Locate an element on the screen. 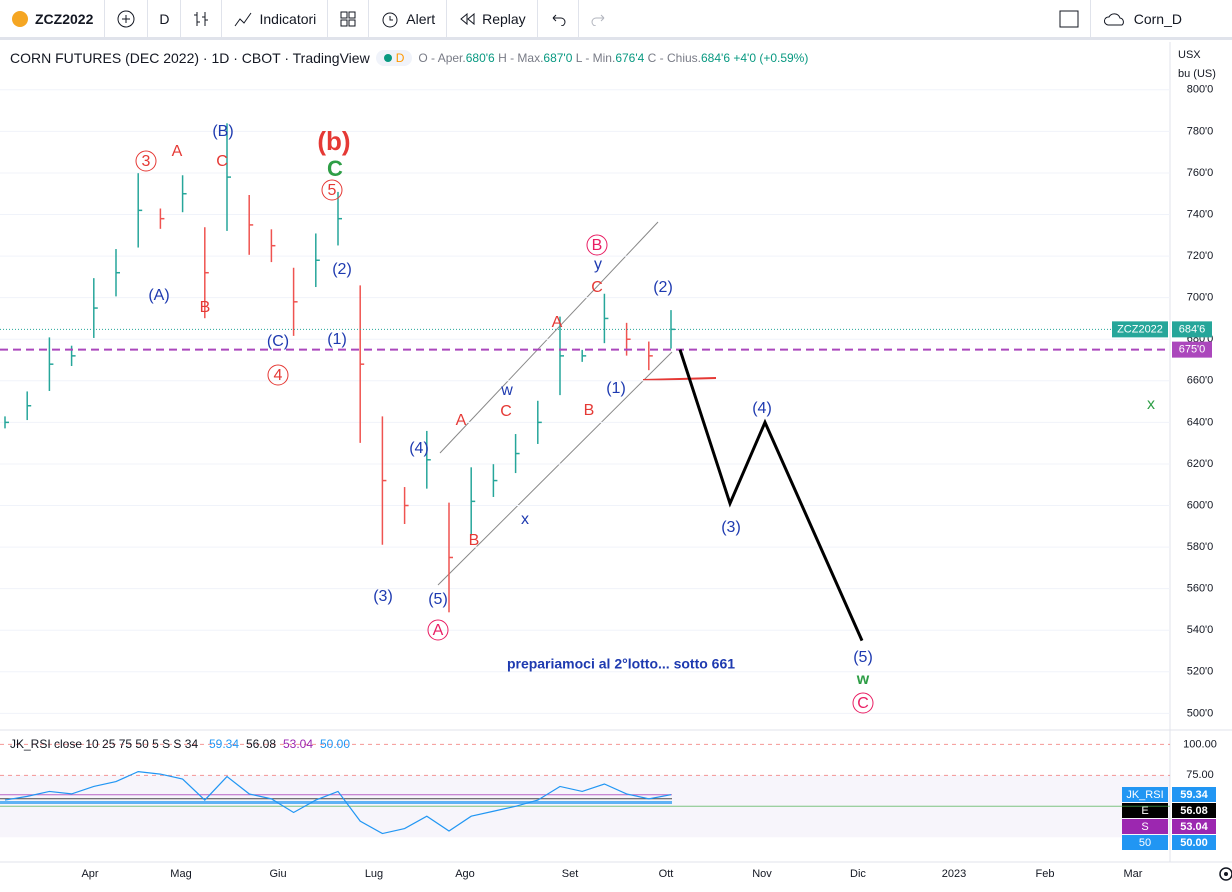  templates is located at coordinates (349, 19).